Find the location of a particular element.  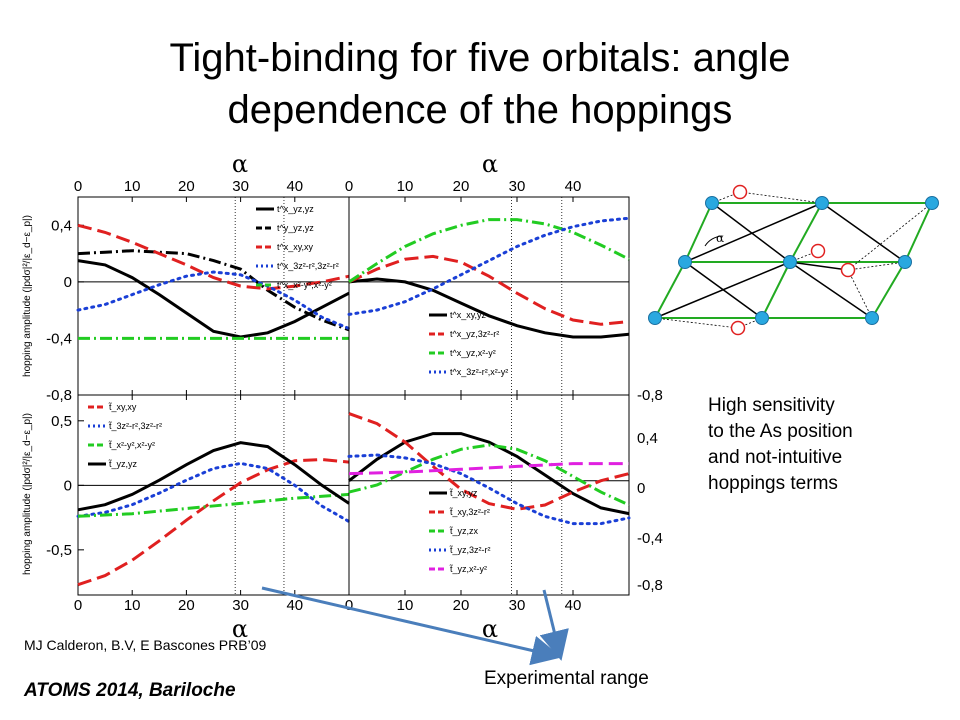

legend-label: t^x_x²-y²,x²-y² is located at coordinates (304, 285).